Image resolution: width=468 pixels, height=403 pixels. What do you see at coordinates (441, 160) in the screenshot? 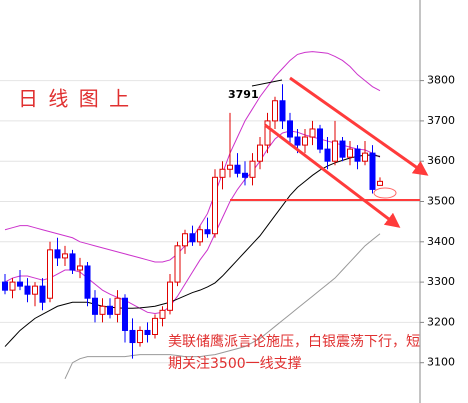
I see `y-tick-label: 3600` at bounding box center [441, 160].